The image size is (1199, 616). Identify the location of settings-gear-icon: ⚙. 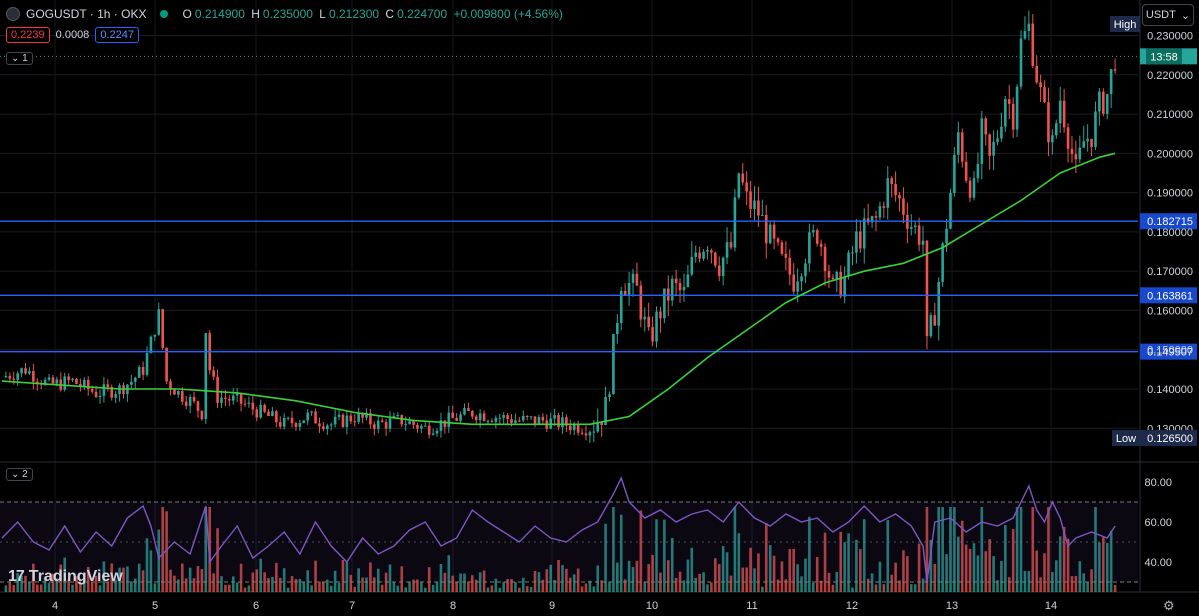
(1169, 605).